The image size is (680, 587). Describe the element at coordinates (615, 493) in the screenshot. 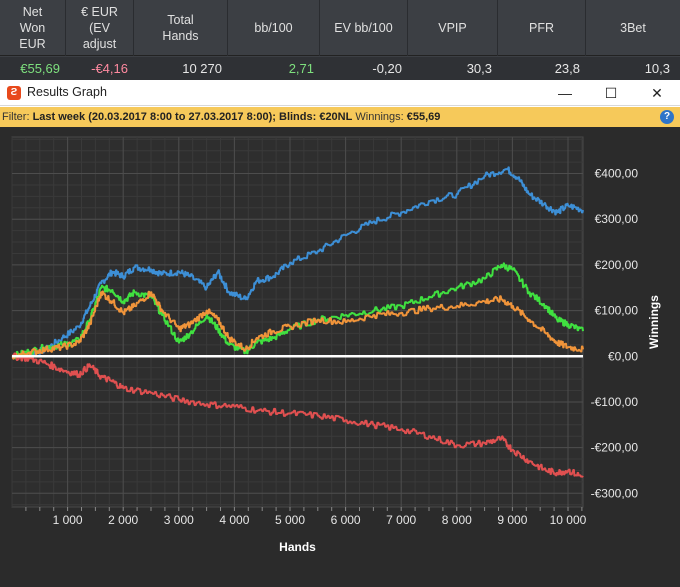

I see `y-tick-label: -€300,00` at that location.